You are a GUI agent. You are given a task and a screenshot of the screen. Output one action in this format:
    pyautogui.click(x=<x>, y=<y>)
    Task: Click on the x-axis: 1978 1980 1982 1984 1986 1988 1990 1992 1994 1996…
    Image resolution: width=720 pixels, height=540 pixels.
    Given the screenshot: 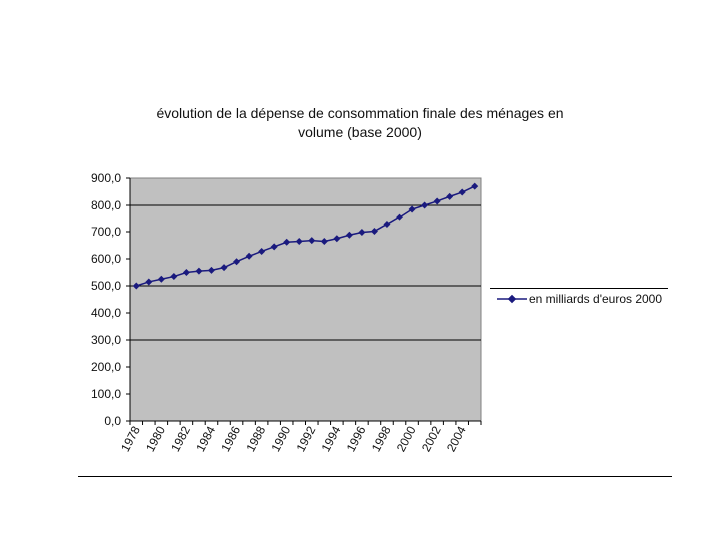 What is the action you would take?
    pyautogui.click(x=300, y=437)
    